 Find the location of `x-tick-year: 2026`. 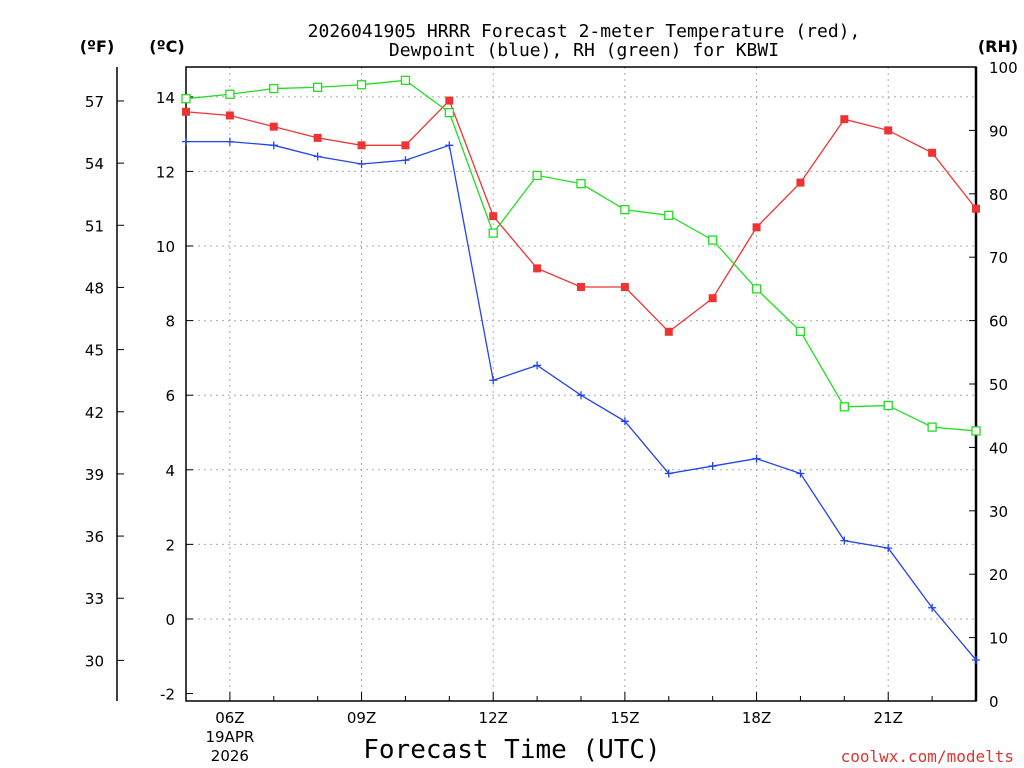

x-tick-year: 2026 is located at coordinates (230, 756).